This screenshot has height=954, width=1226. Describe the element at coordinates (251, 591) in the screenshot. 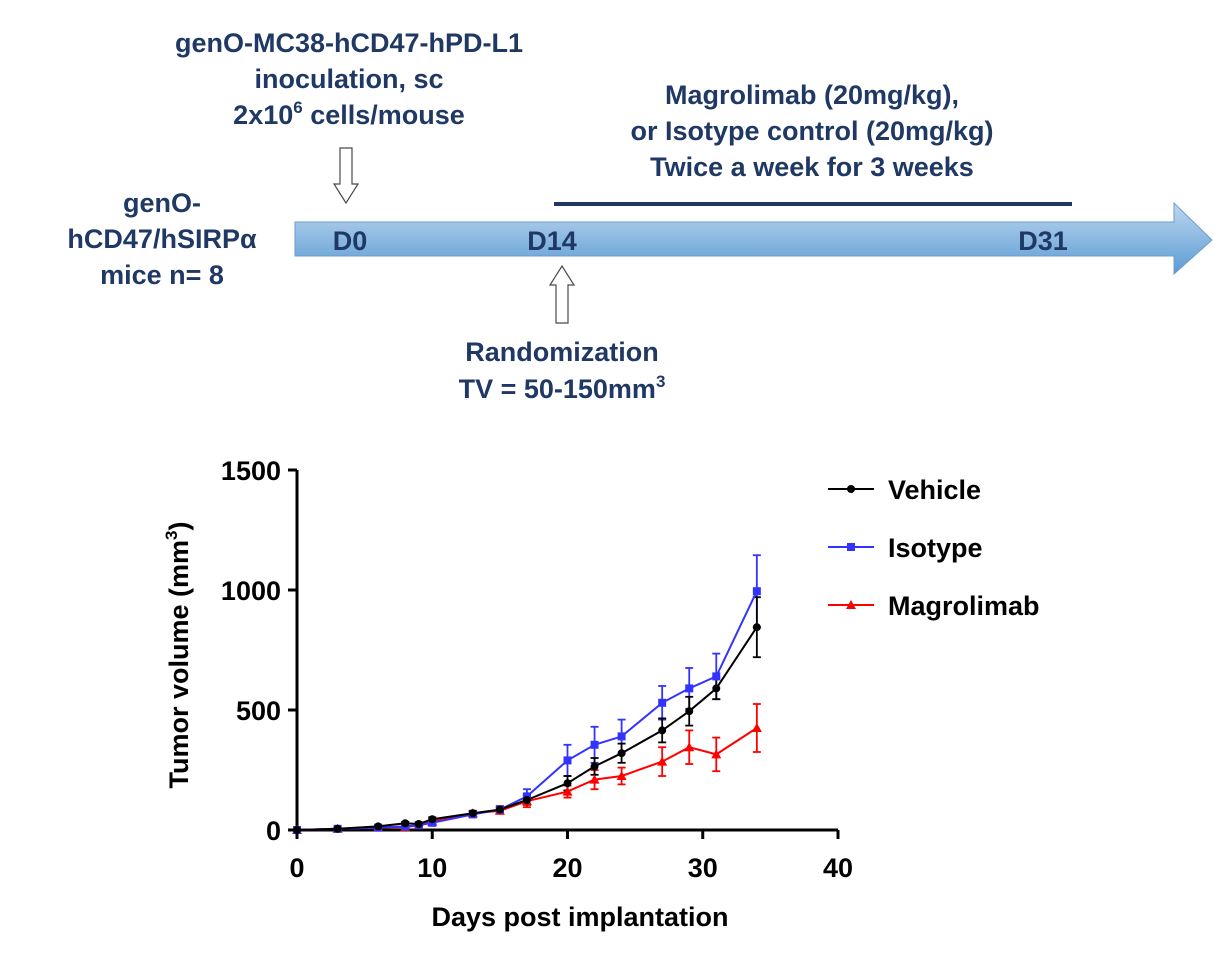

I see `y-tick-label: 1000` at that location.